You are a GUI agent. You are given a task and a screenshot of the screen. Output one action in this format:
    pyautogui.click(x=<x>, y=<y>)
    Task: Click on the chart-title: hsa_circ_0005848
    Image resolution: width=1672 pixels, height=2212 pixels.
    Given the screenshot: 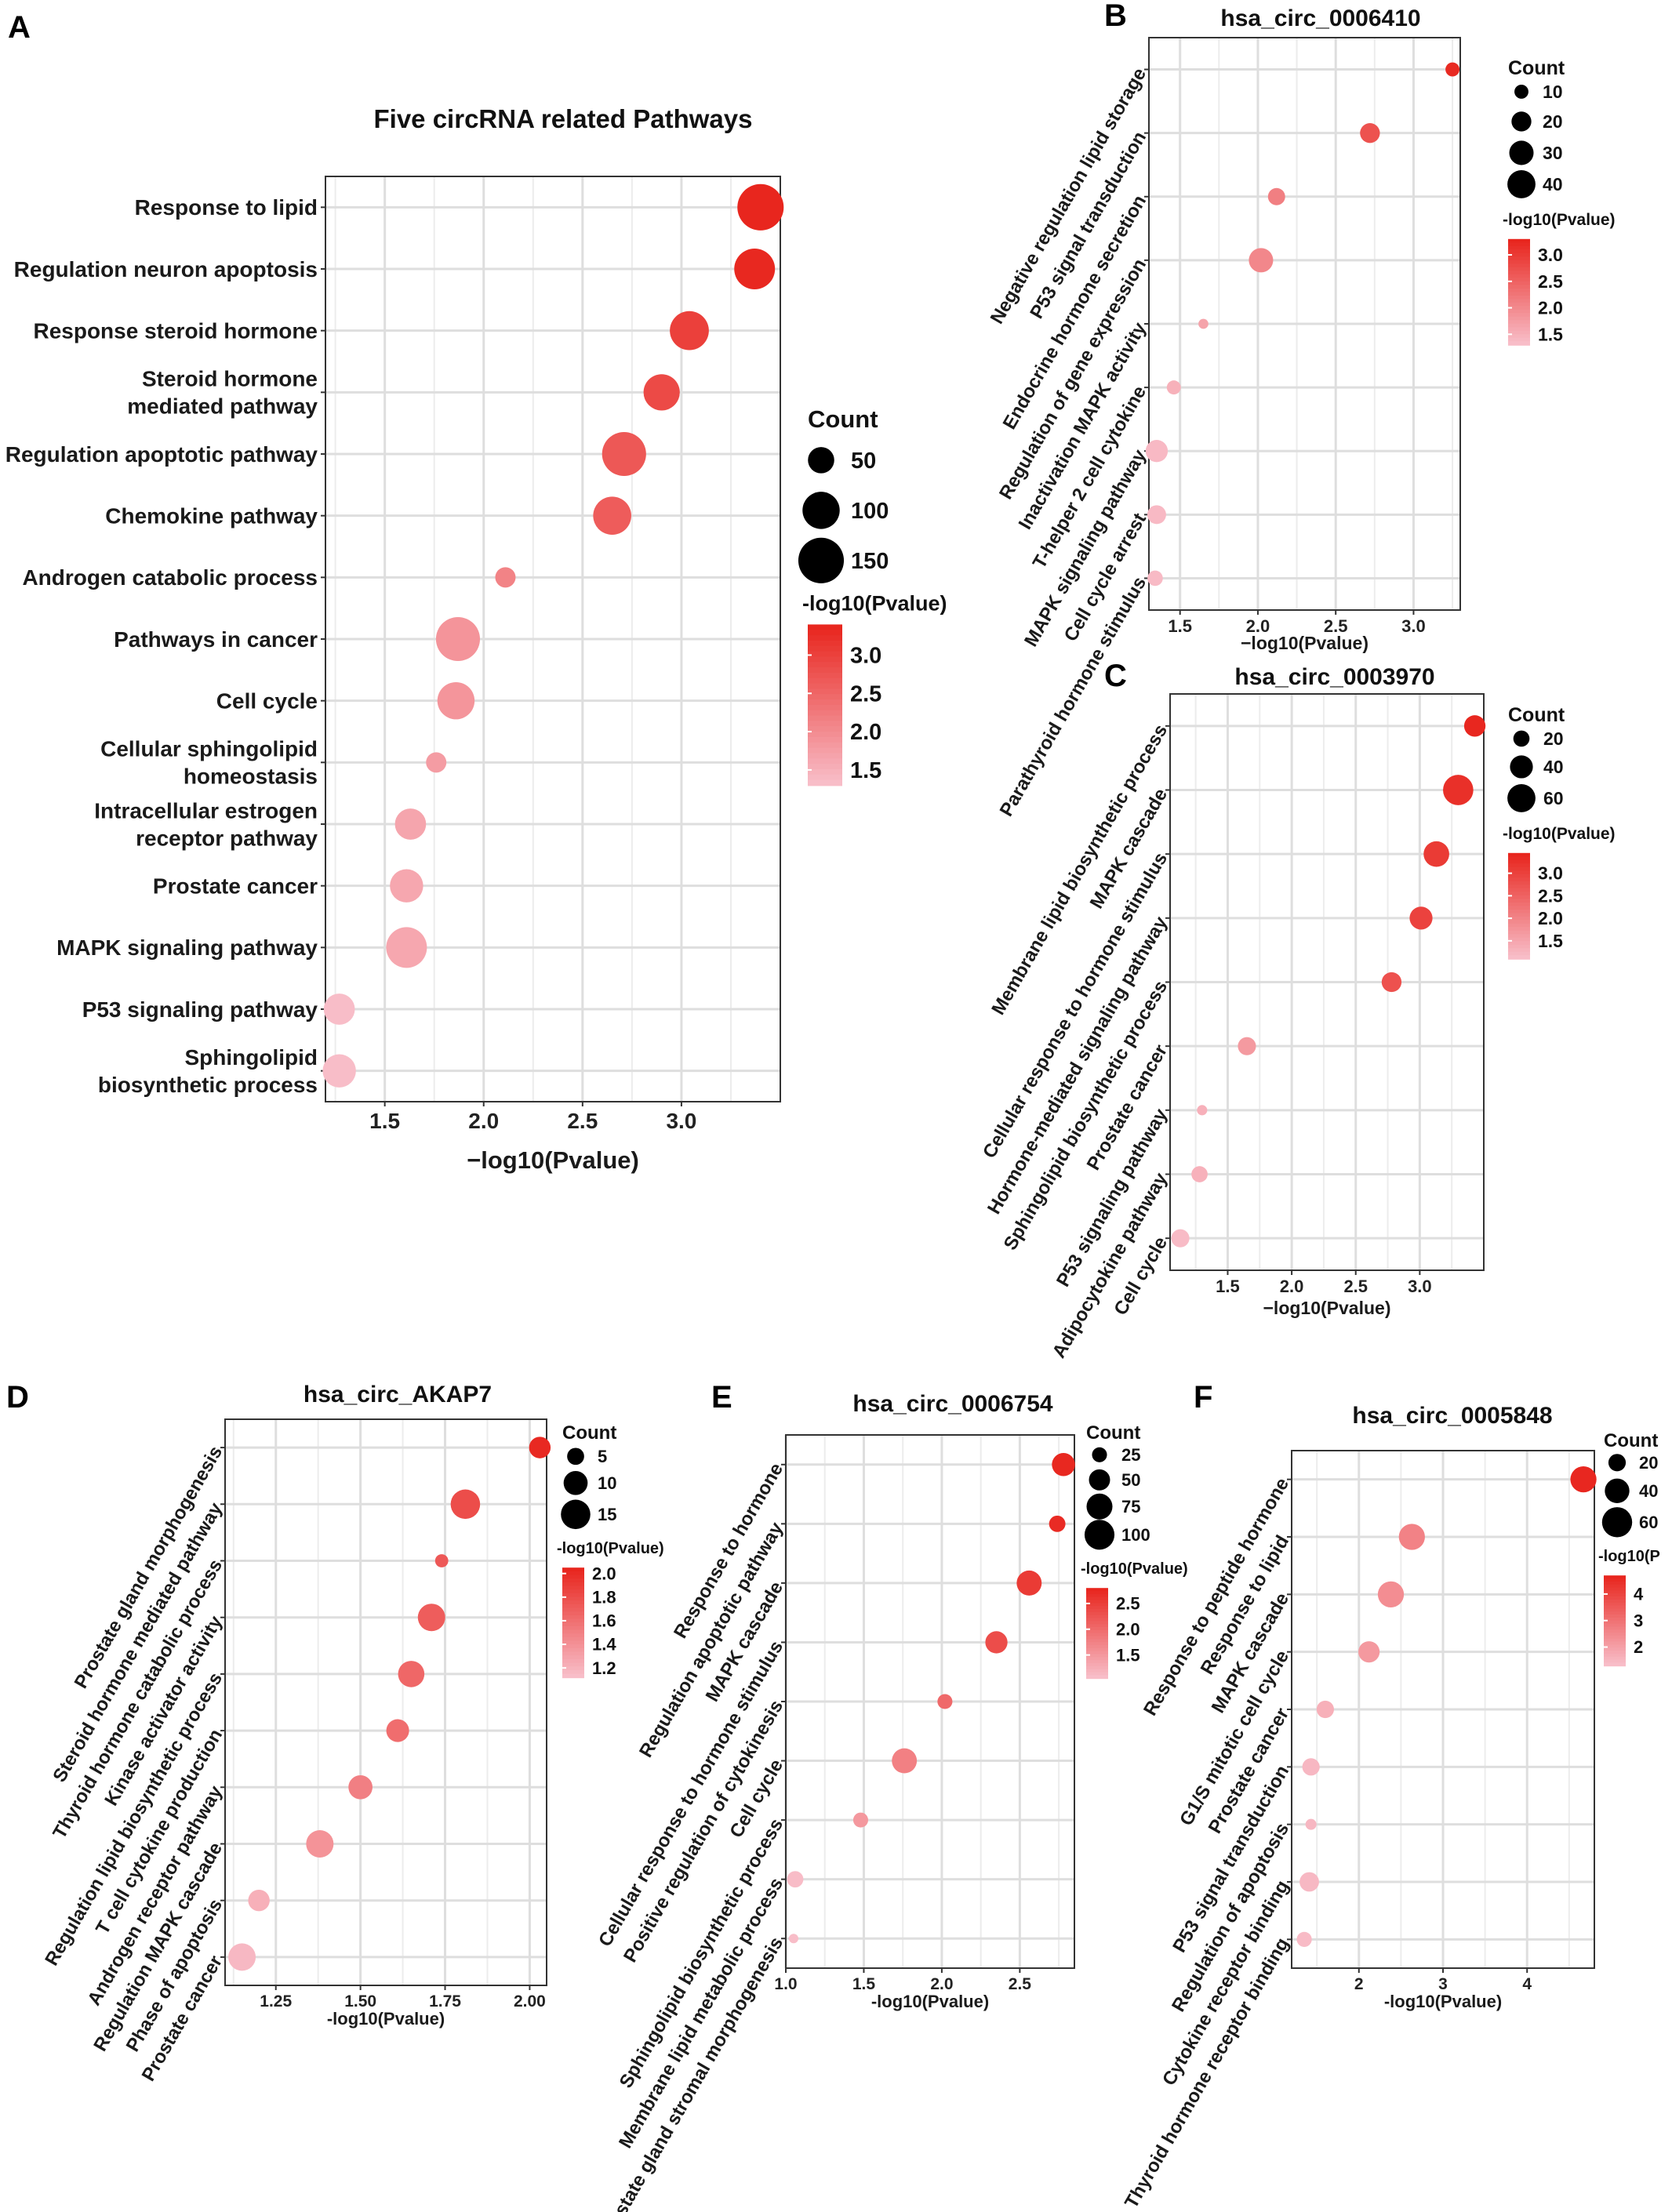 What is the action you would take?
    pyautogui.click(x=1452, y=1416)
    